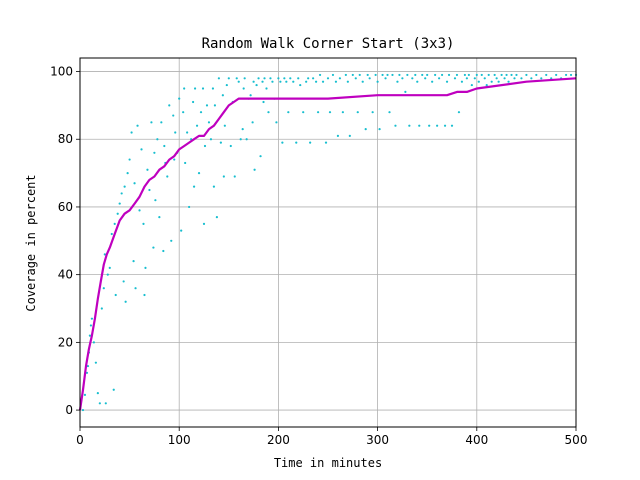  I want to click on y-tick-label: 20, so click(65, 342).